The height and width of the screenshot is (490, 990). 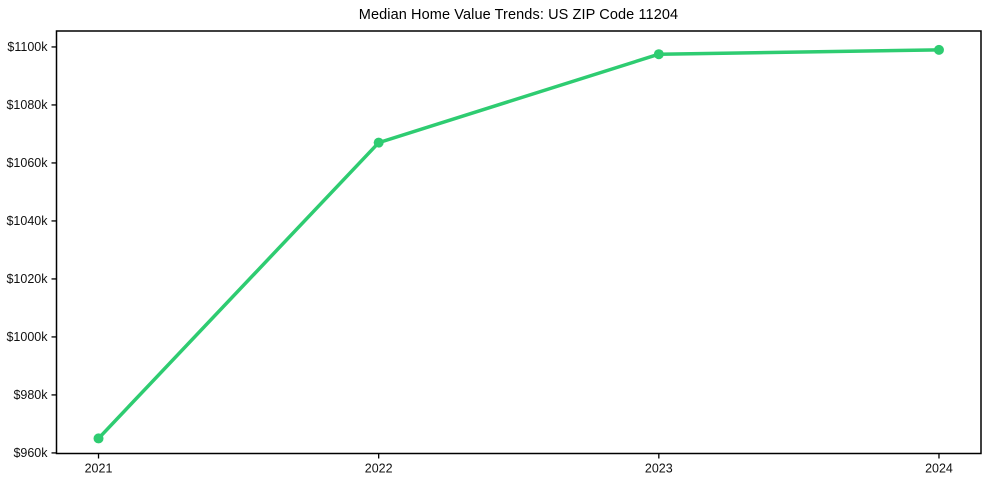 I want to click on x-tick-label: 2022, so click(x=379, y=469).